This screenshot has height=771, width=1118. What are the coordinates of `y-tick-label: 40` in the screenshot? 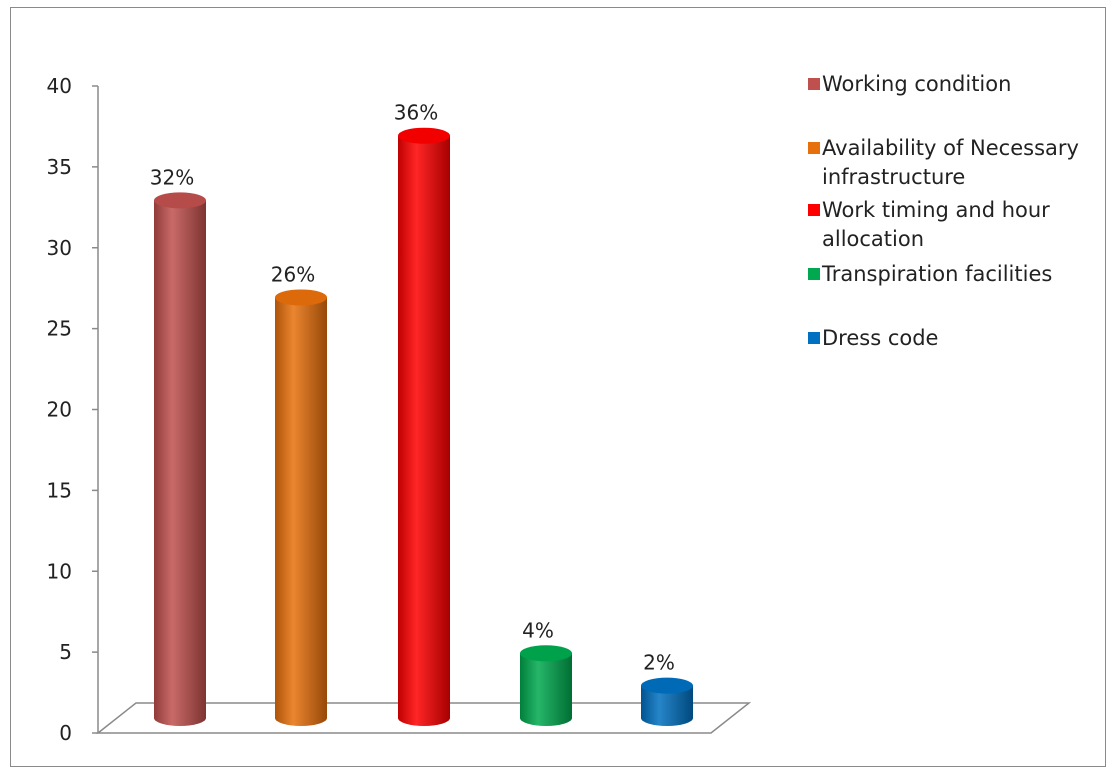 It's located at (59, 86).